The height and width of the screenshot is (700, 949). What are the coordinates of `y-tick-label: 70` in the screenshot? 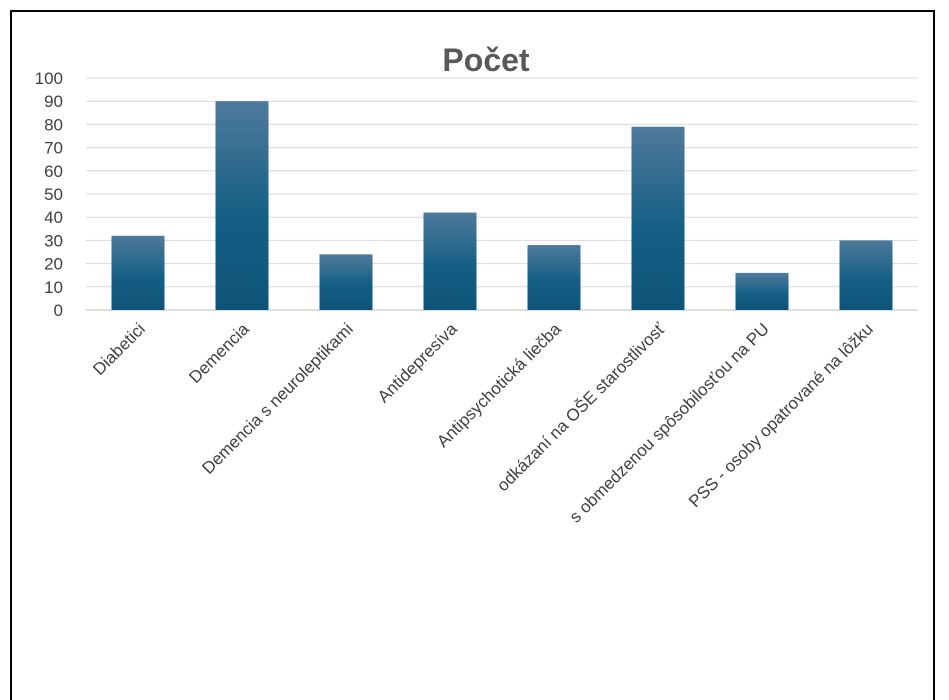 It's located at (53, 148).